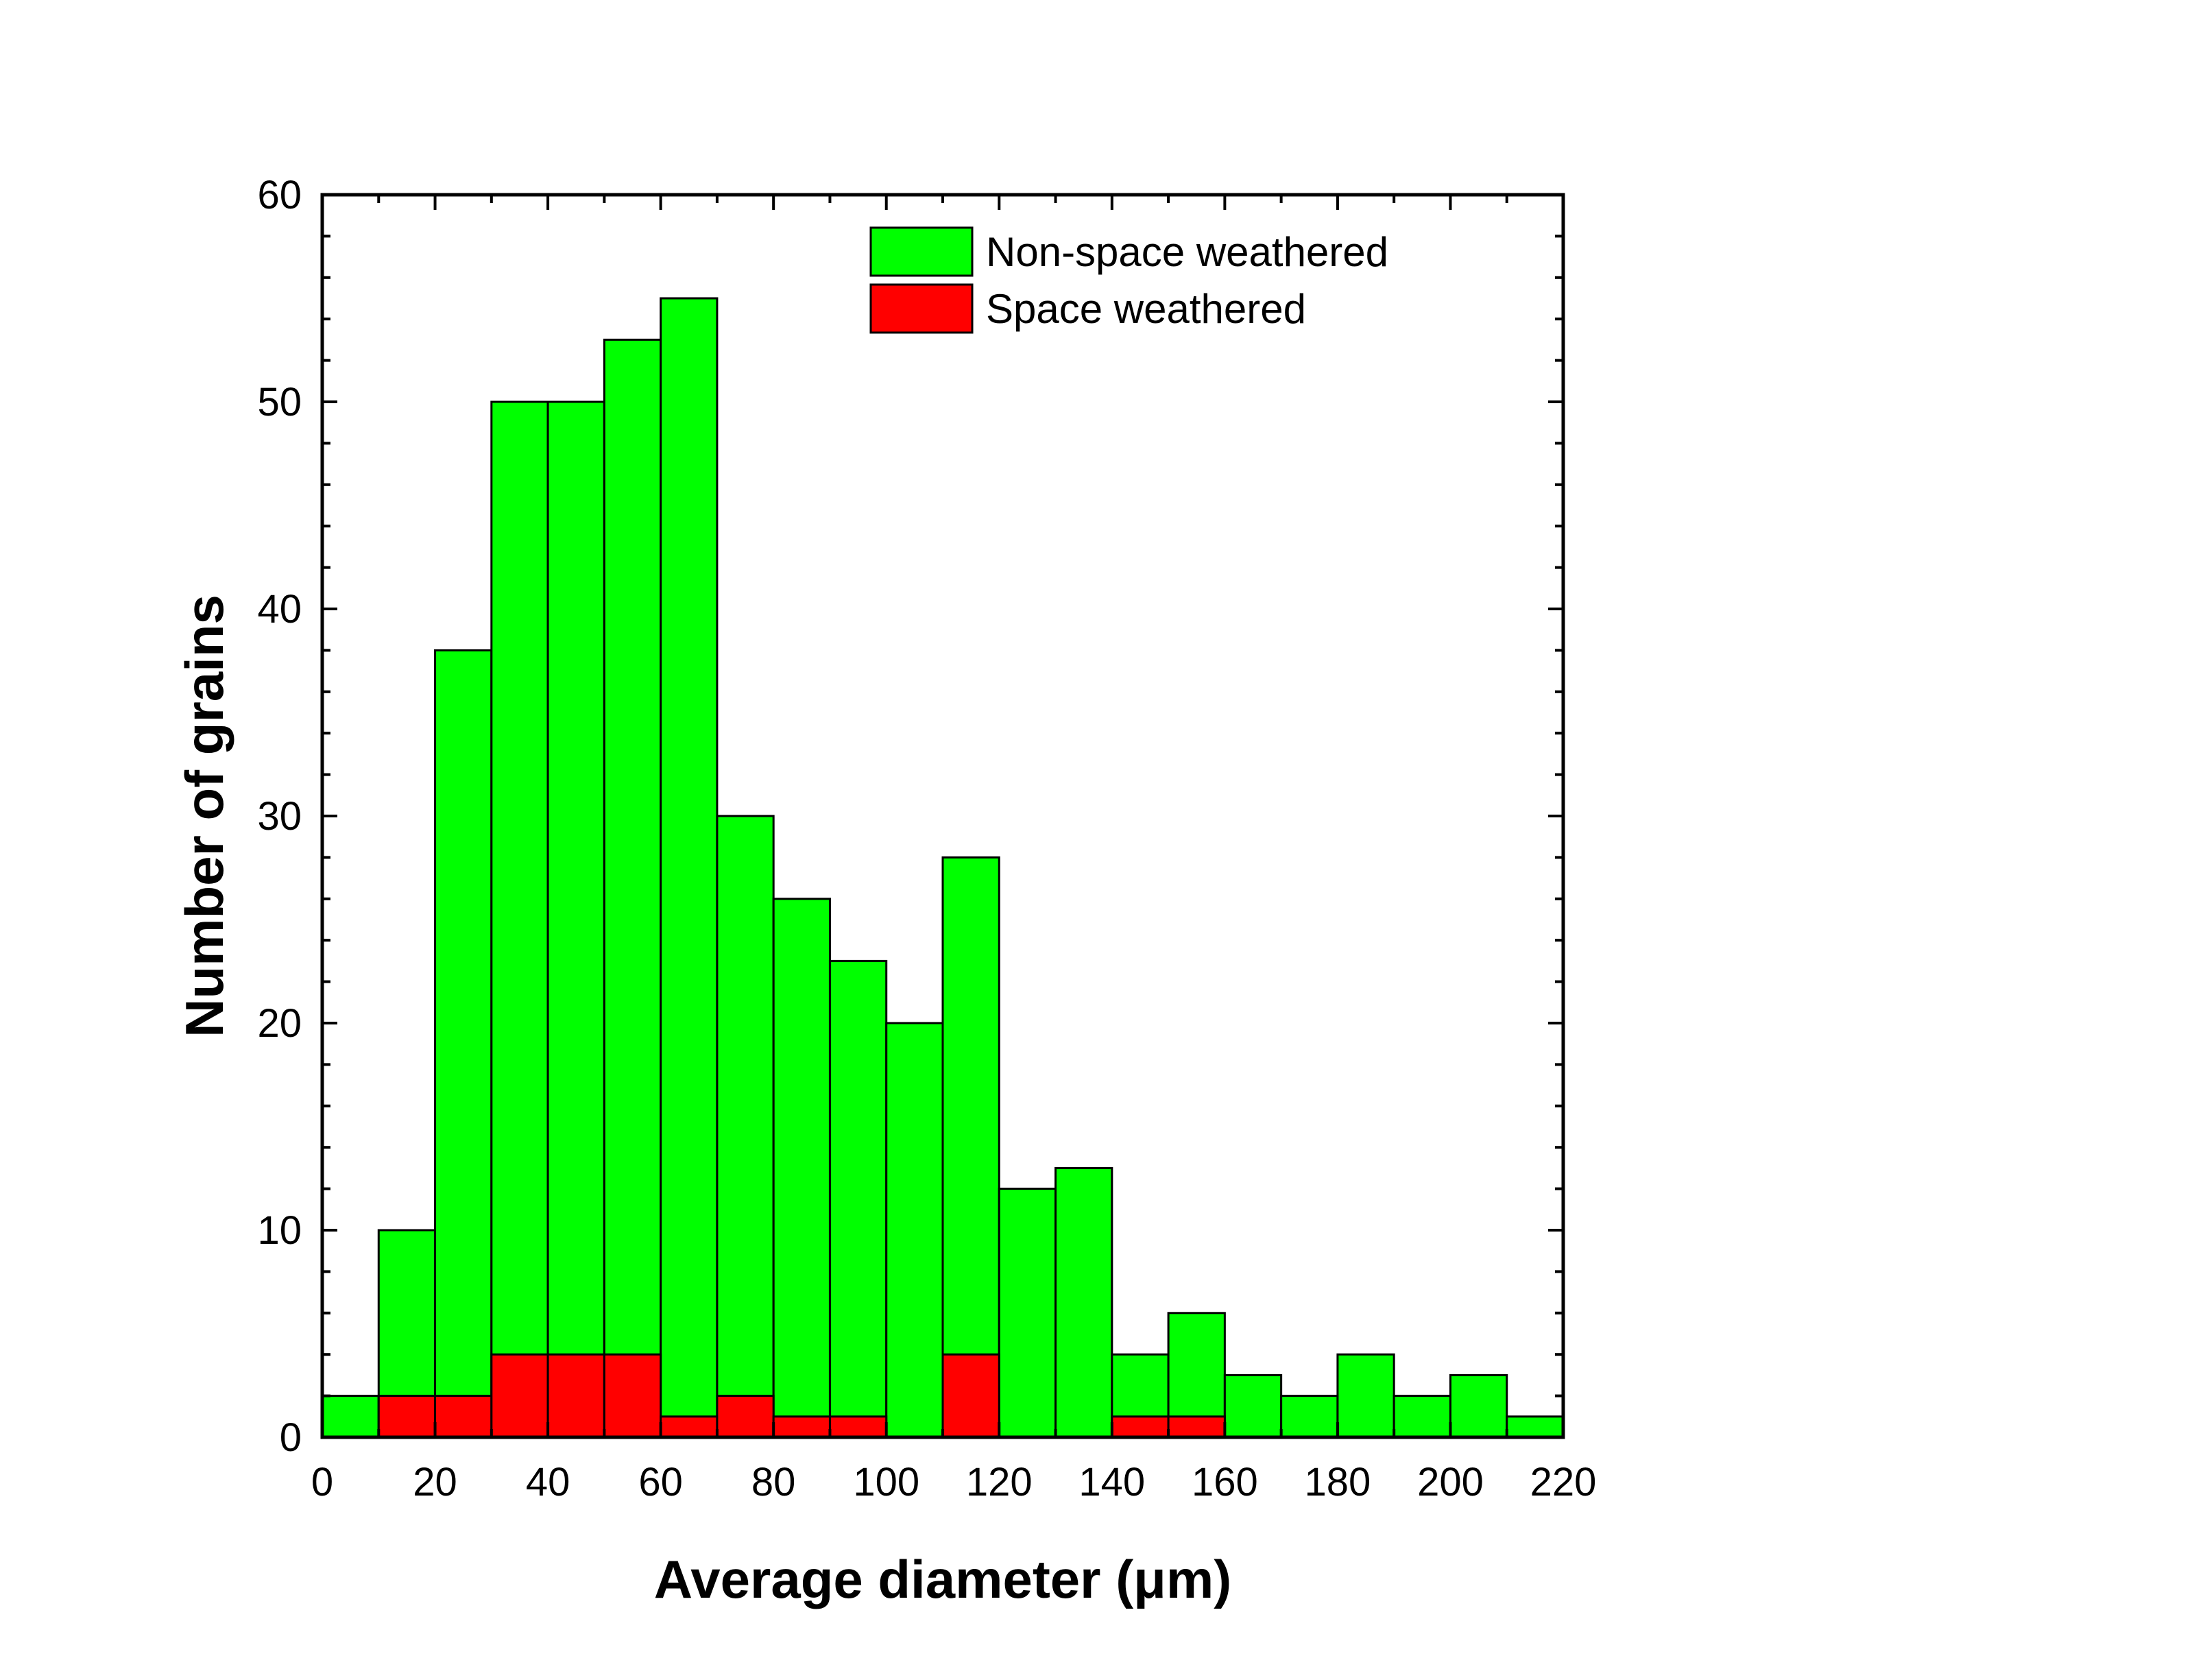  What do you see at coordinates (999, 1482) in the screenshot?
I see `x-tick-label-120: 120` at bounding box center [999, 1482].